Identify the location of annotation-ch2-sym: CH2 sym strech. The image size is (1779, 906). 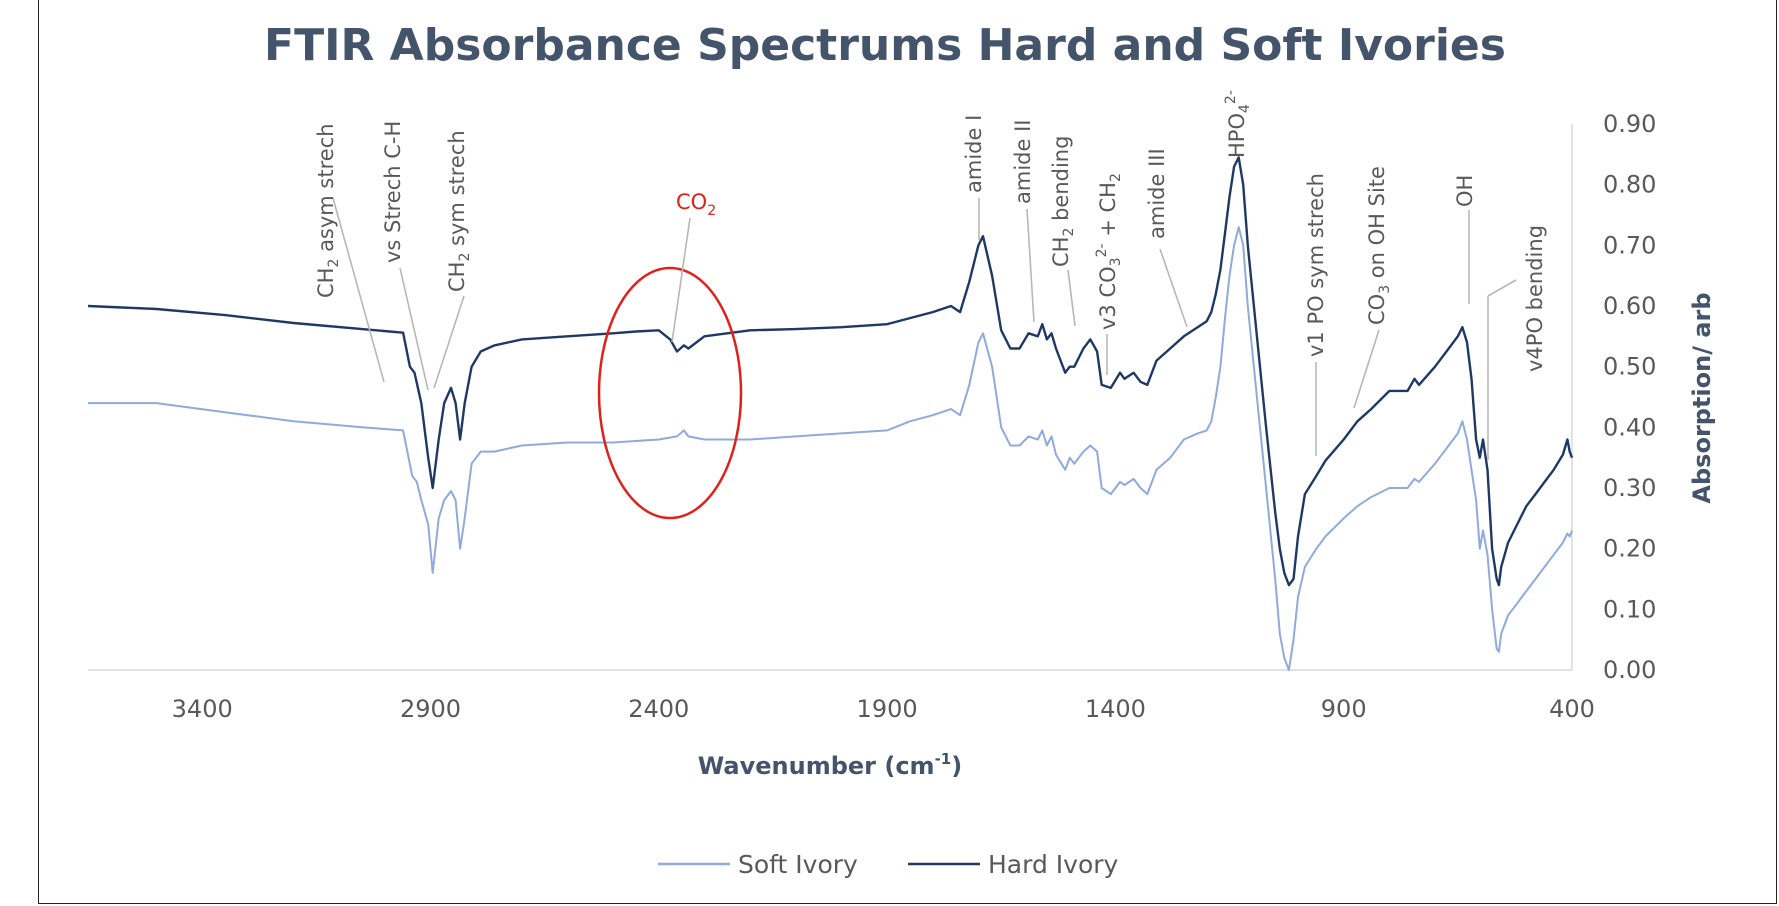
(459, 211).